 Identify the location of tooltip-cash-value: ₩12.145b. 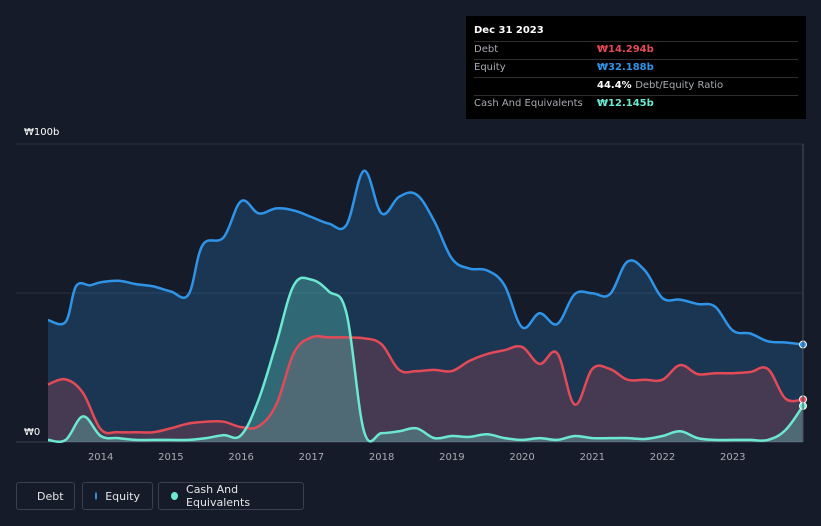
(625, 103).